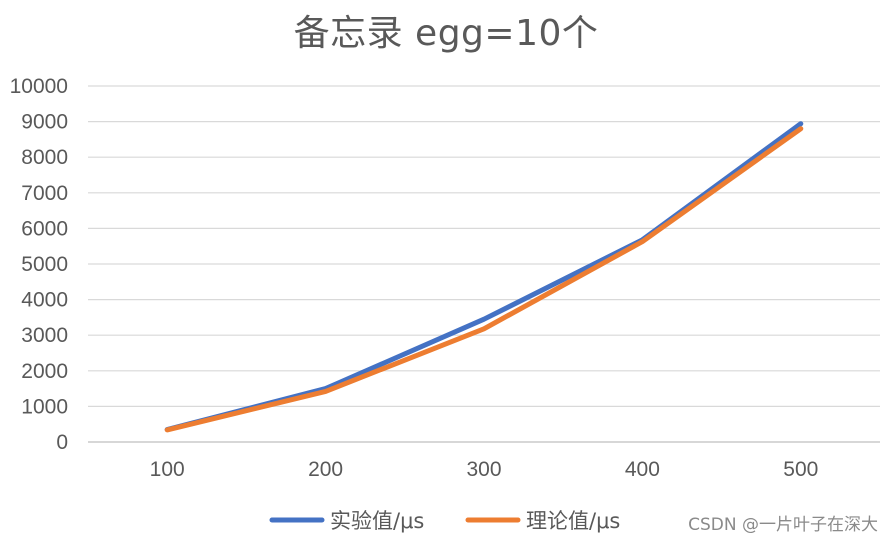 This screenshot has width=892, height=541. I want to click on x-tick-label: 100, so click(167, 469).